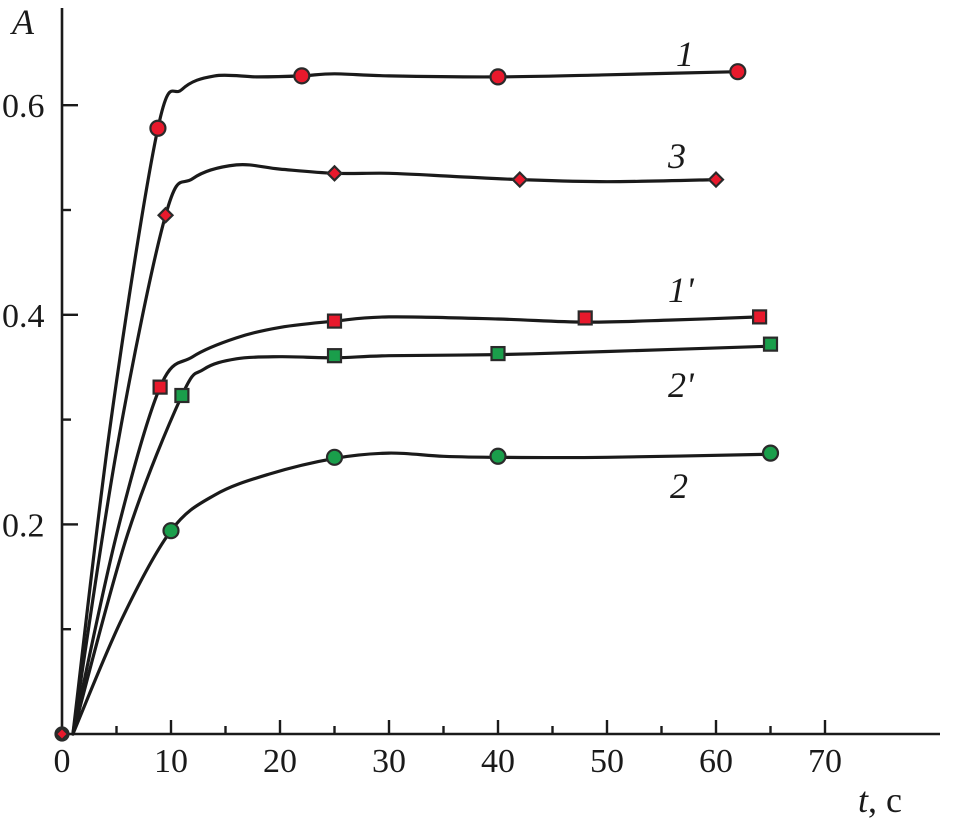 This screenshot has width=975, height=823. I want to click on y-ticks: 0.2 0.4 0.6, so click(40, 359).